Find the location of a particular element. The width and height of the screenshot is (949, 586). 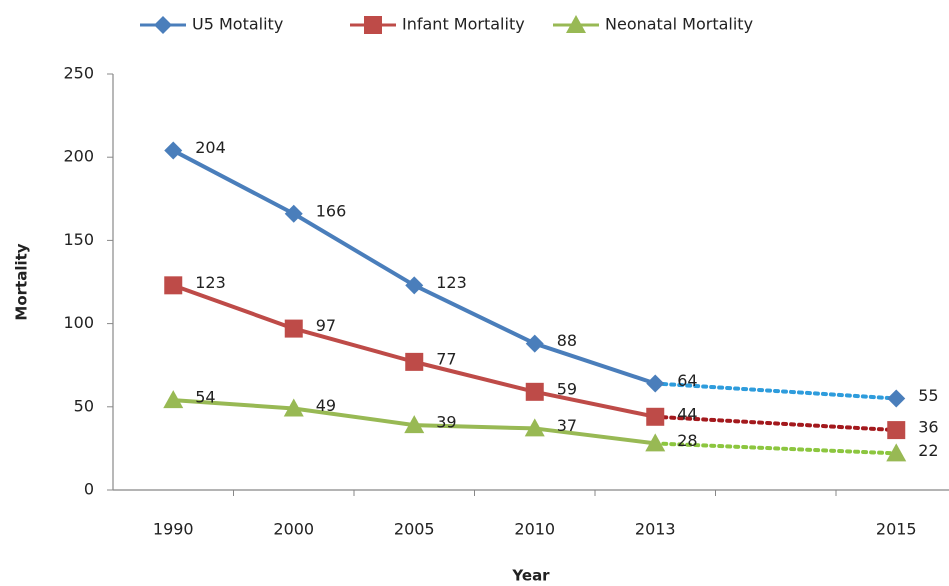

data-label: 77 is located at coordinates (446, 358).